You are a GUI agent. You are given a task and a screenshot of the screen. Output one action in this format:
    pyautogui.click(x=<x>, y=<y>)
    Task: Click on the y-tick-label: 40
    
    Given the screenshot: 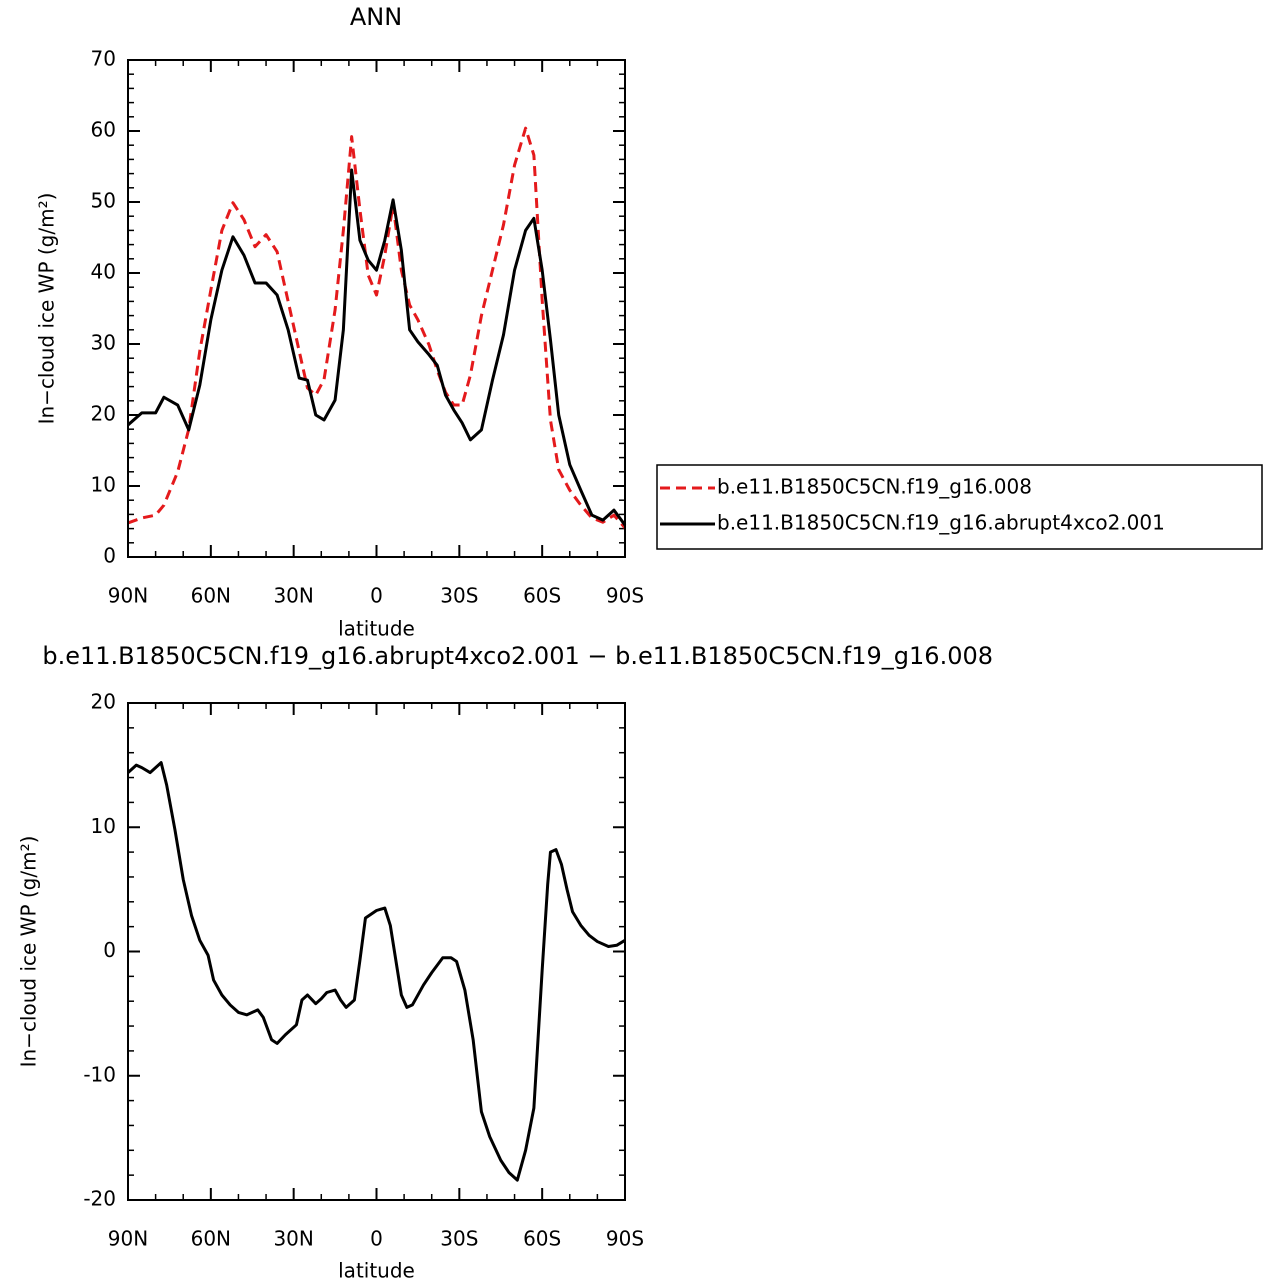 What is the action you would take?
    pyautogui.click(x=103, y=272)
    